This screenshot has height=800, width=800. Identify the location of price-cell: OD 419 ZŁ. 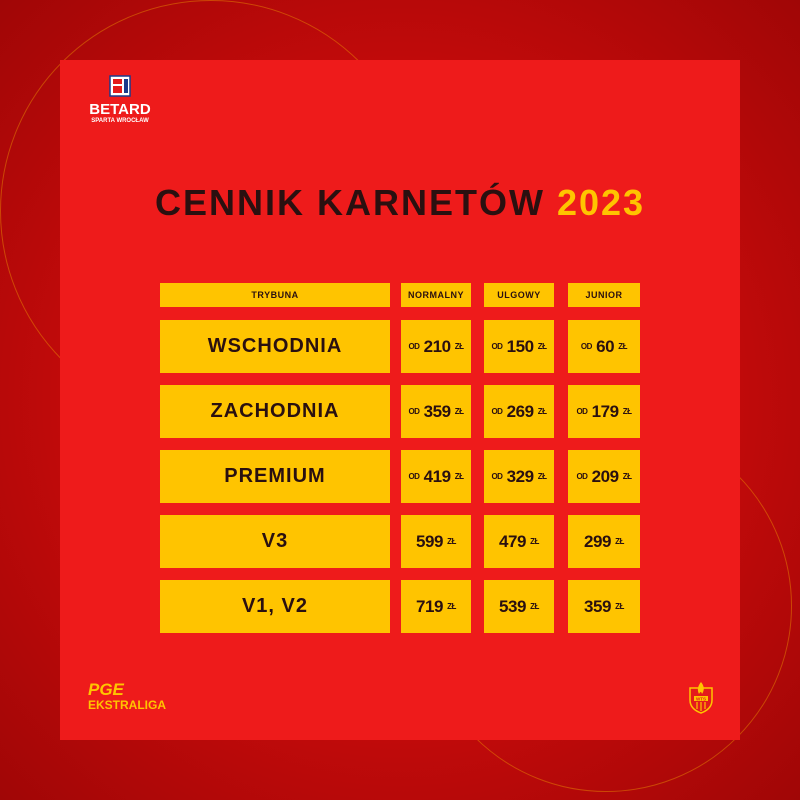
(436, 476).